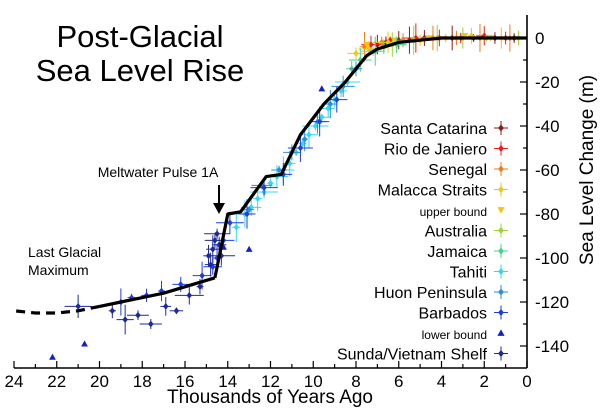 This screenshot has height=410, width=600. I want to click on annotation-last-glacial-maximum: Last Glacial, so click(64, 252).